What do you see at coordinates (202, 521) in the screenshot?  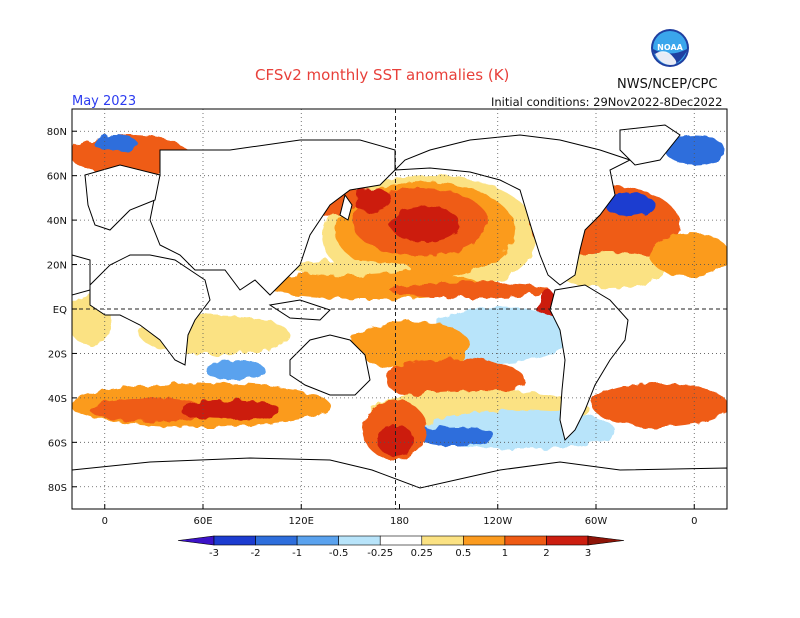 I see `lon-tick-label: 60E` at bounding box center [202, 521].